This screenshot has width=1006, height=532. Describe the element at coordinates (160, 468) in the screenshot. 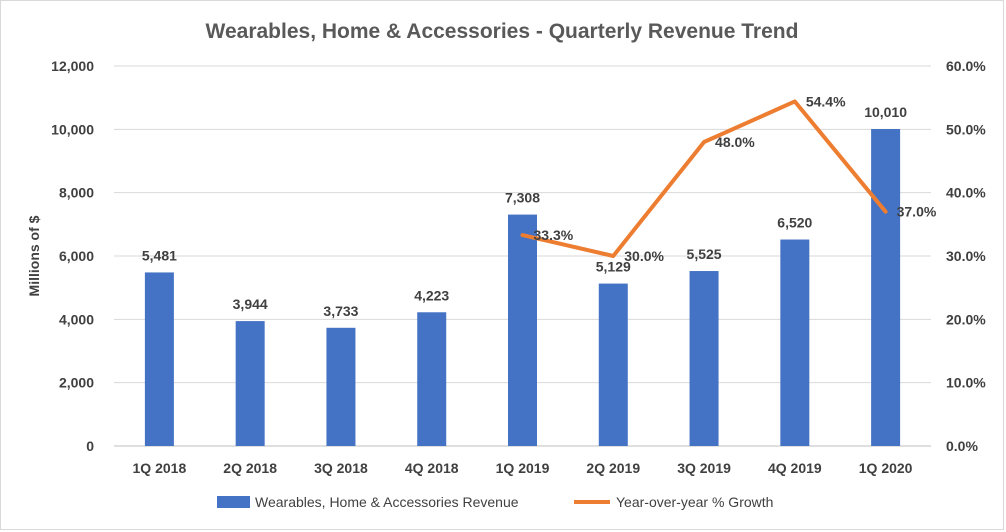

I see `x-tick-label: 1Q 2018` at that location.